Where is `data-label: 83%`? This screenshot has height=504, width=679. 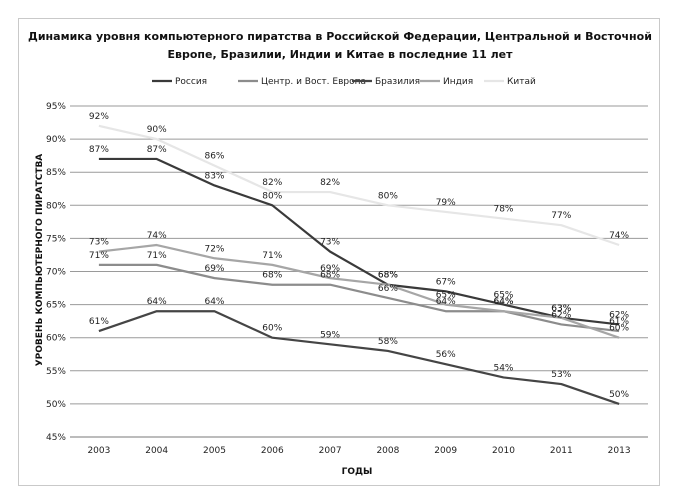 data-label: 83% is located at coordinates (214, 176).